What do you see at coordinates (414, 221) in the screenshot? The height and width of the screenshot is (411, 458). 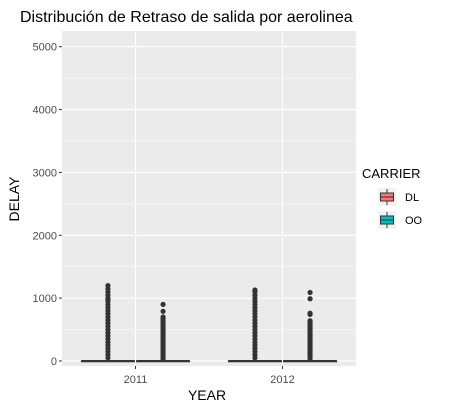 I see `legend-label: OO` at bounding box center [414, 221].